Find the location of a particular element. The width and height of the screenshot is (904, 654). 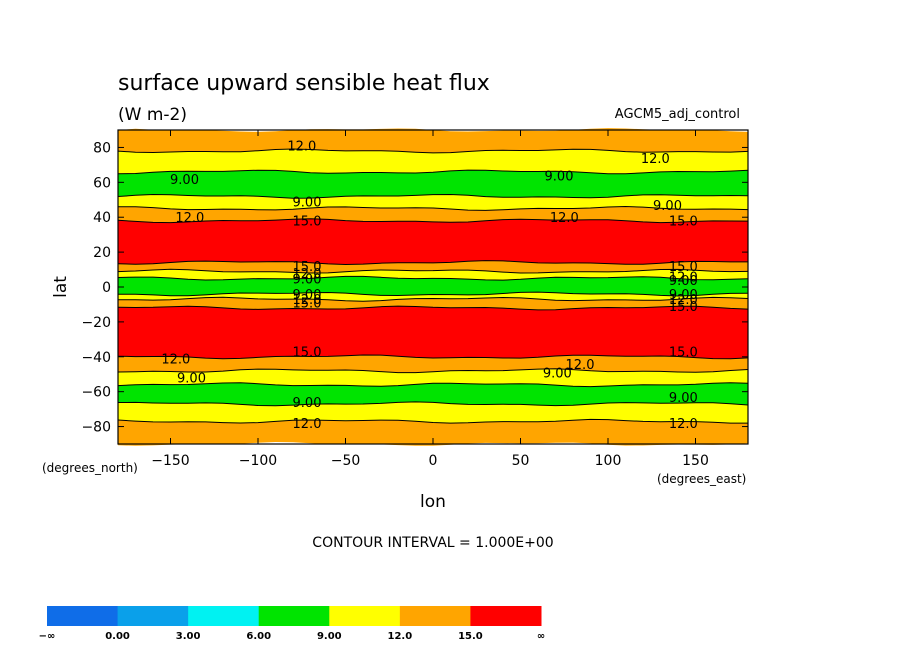

y-tick-label: 60 is located at coordinates (102, 183).